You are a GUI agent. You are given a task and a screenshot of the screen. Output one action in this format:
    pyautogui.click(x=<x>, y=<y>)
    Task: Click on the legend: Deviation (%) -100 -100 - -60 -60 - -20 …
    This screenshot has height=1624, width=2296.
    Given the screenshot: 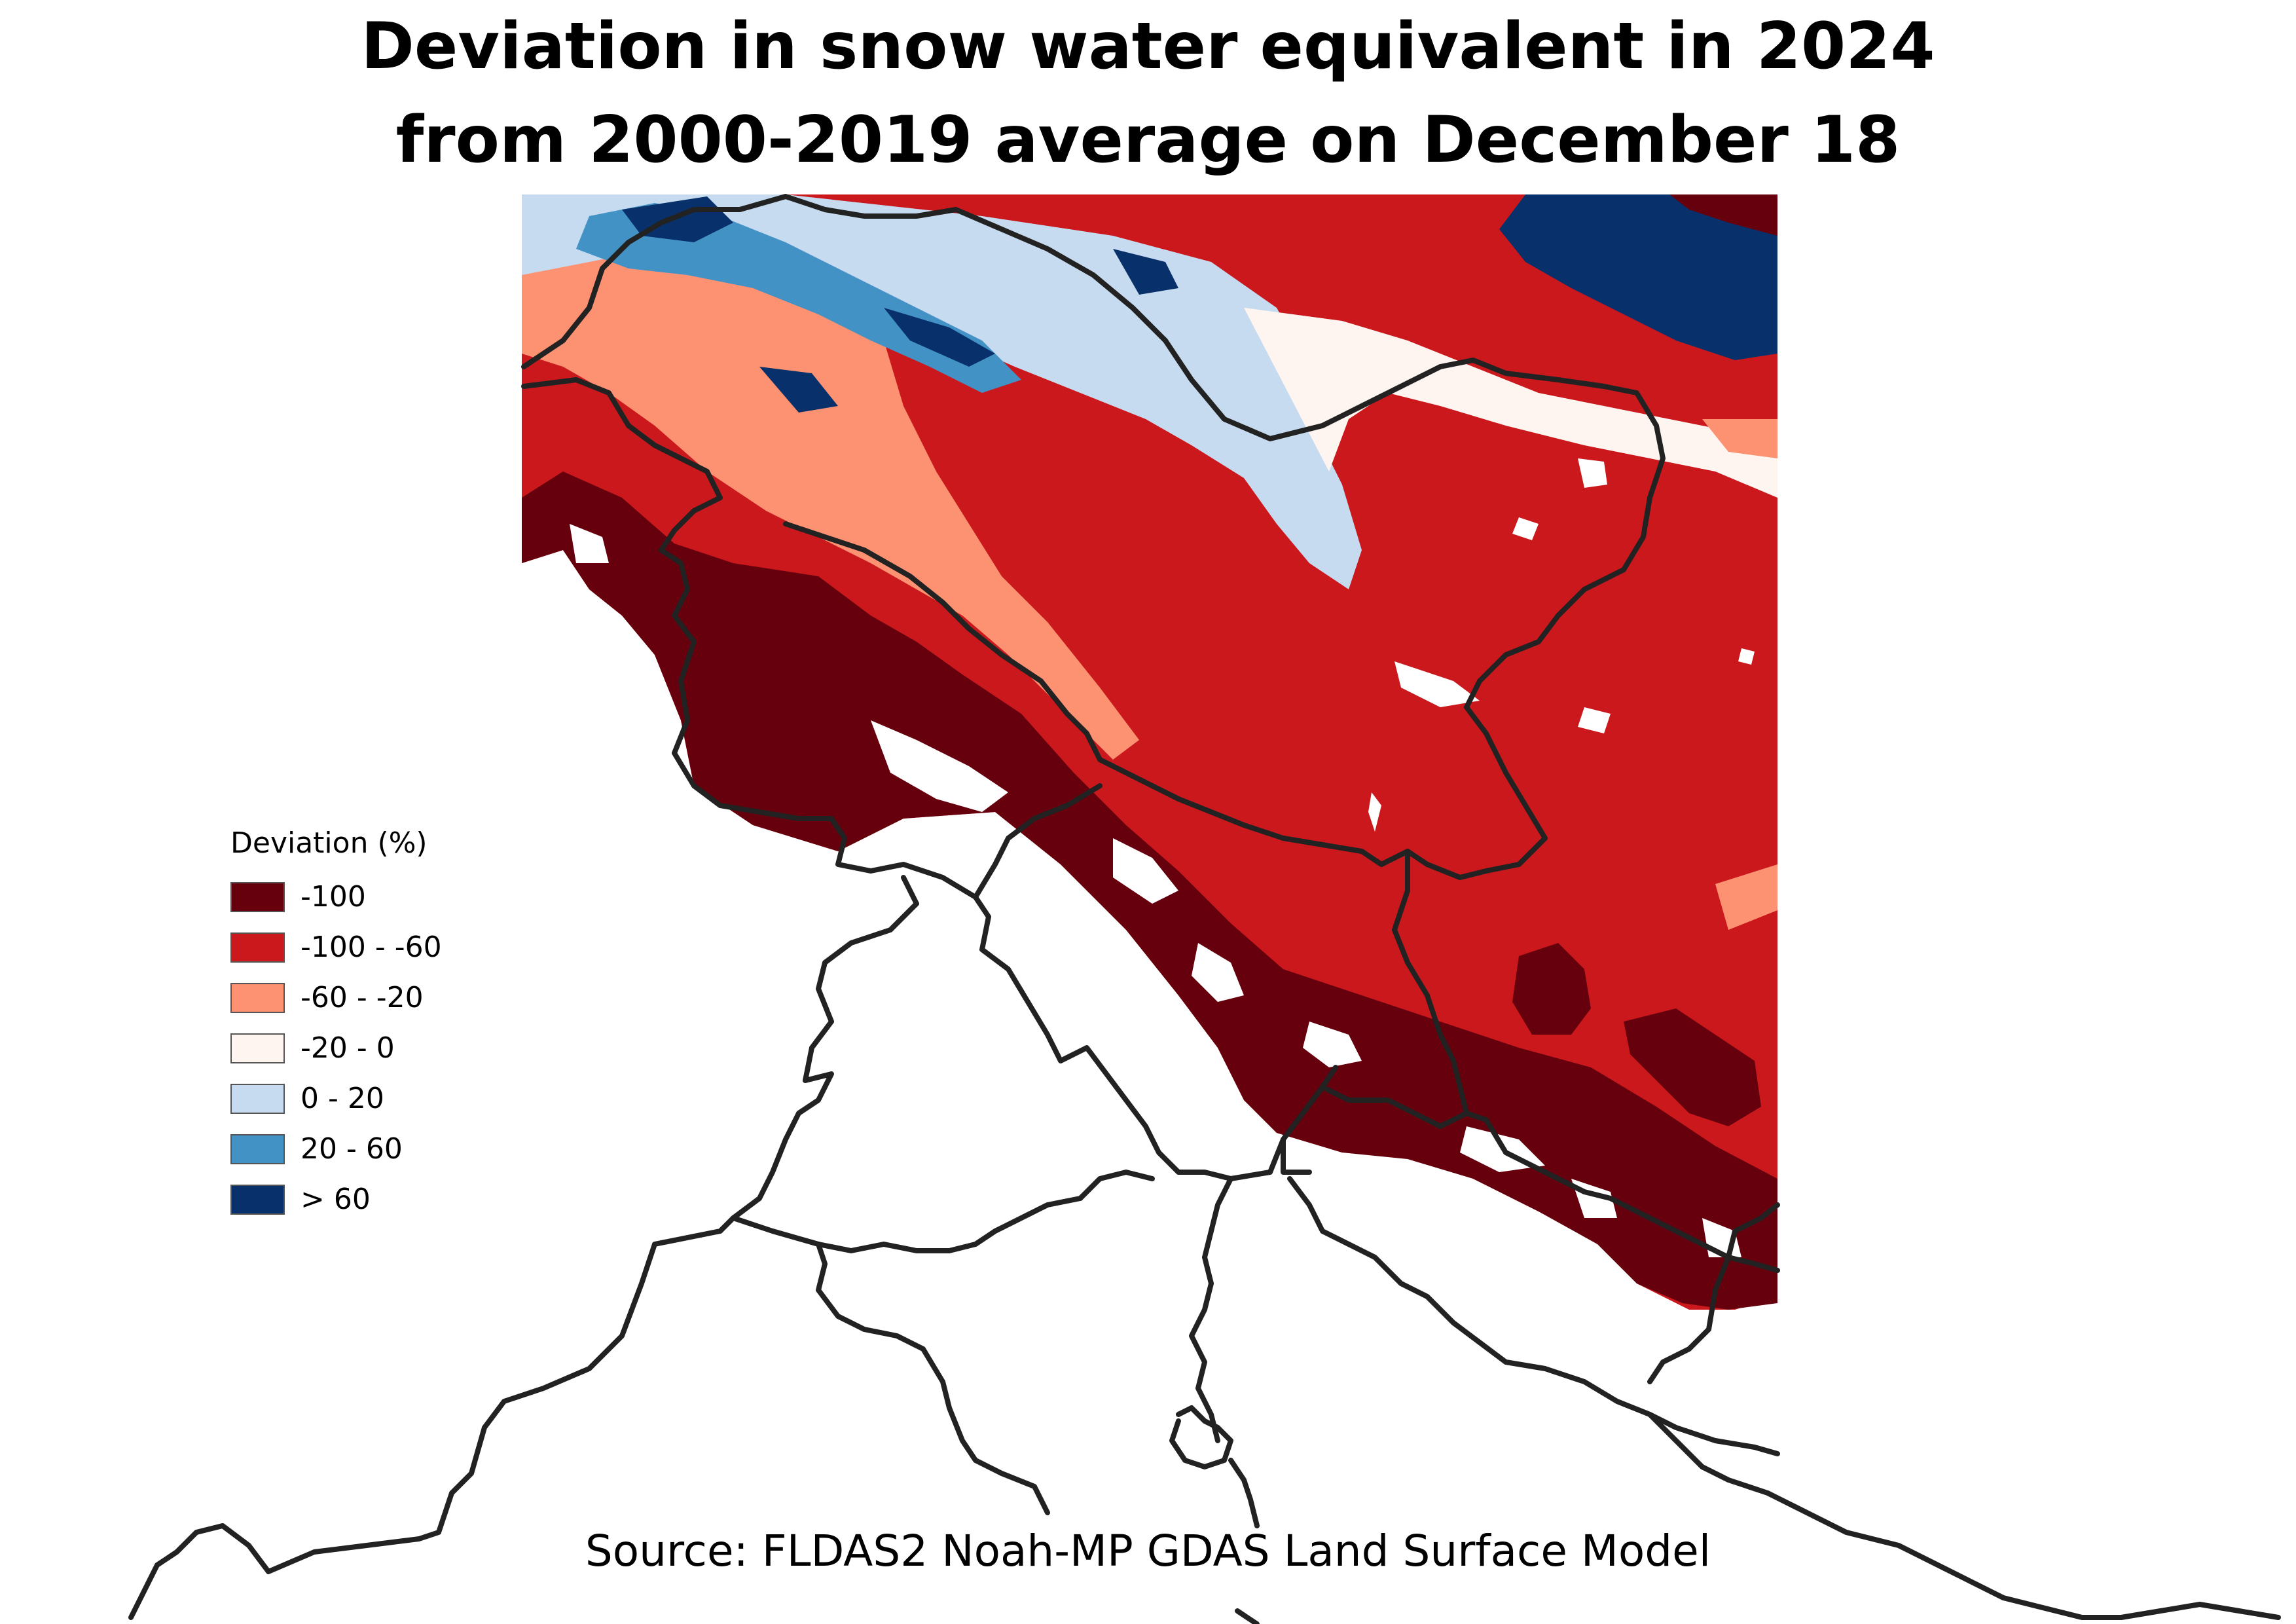 What is the action you would take?
    pyautogui.click(x=336, y=1025)
    